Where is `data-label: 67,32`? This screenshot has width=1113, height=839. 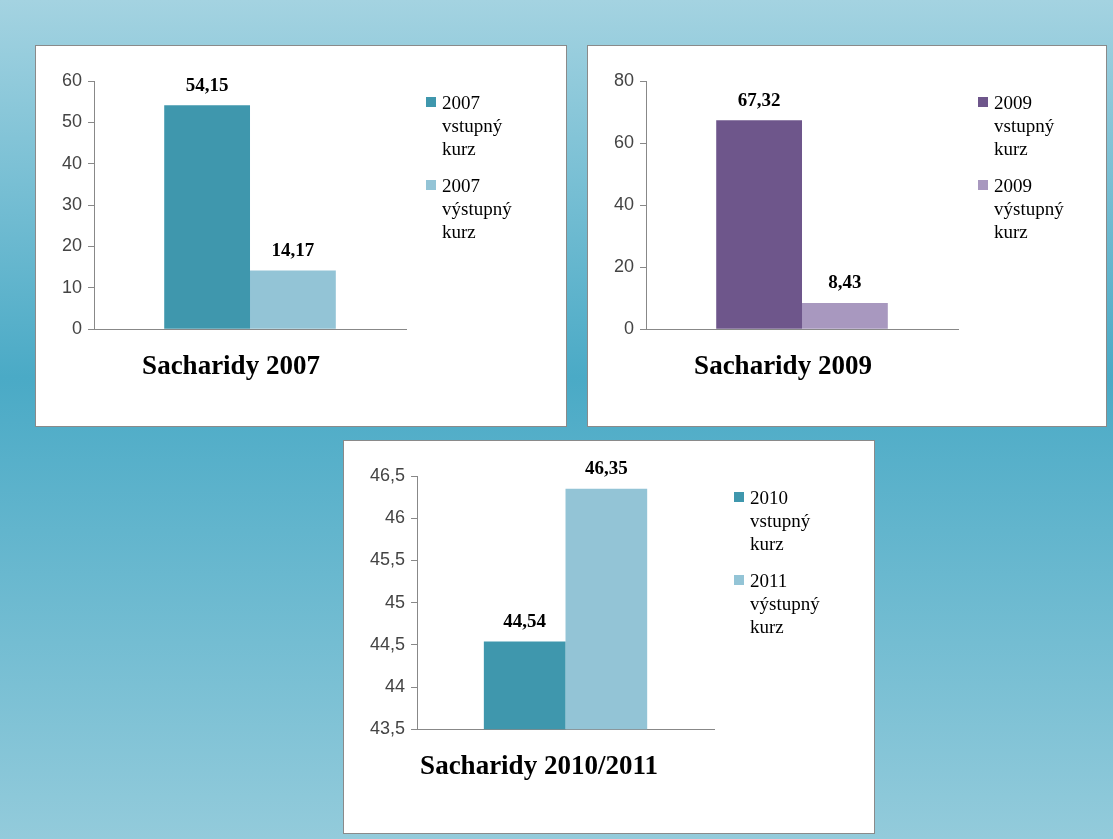
data-label: 67,32 is located at coordinates (759, 99).